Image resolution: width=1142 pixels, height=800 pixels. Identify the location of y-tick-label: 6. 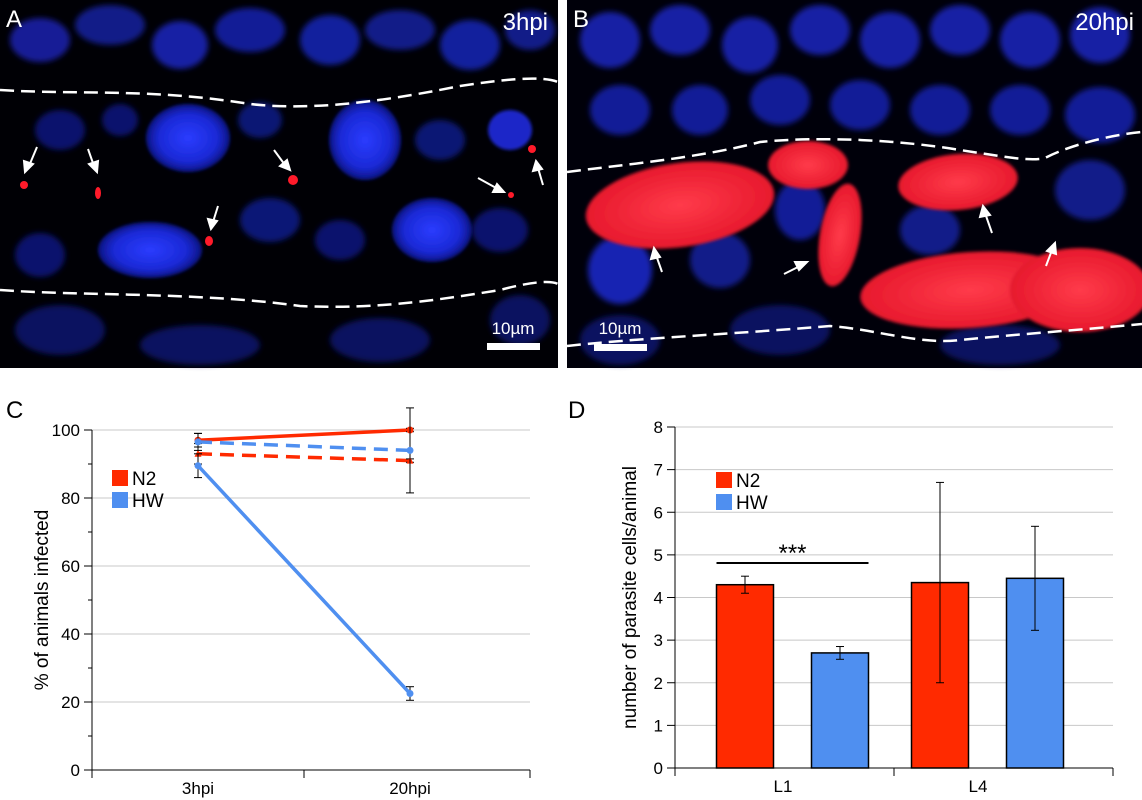
(658, 512).